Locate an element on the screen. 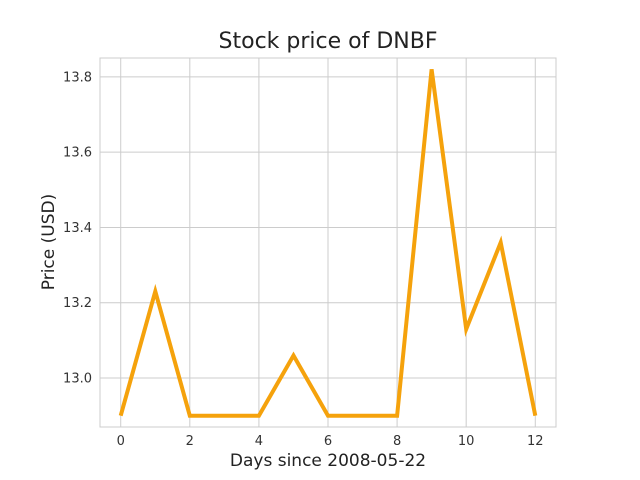  y-tick-label: 13.0 is located at coordinates (77, 379).